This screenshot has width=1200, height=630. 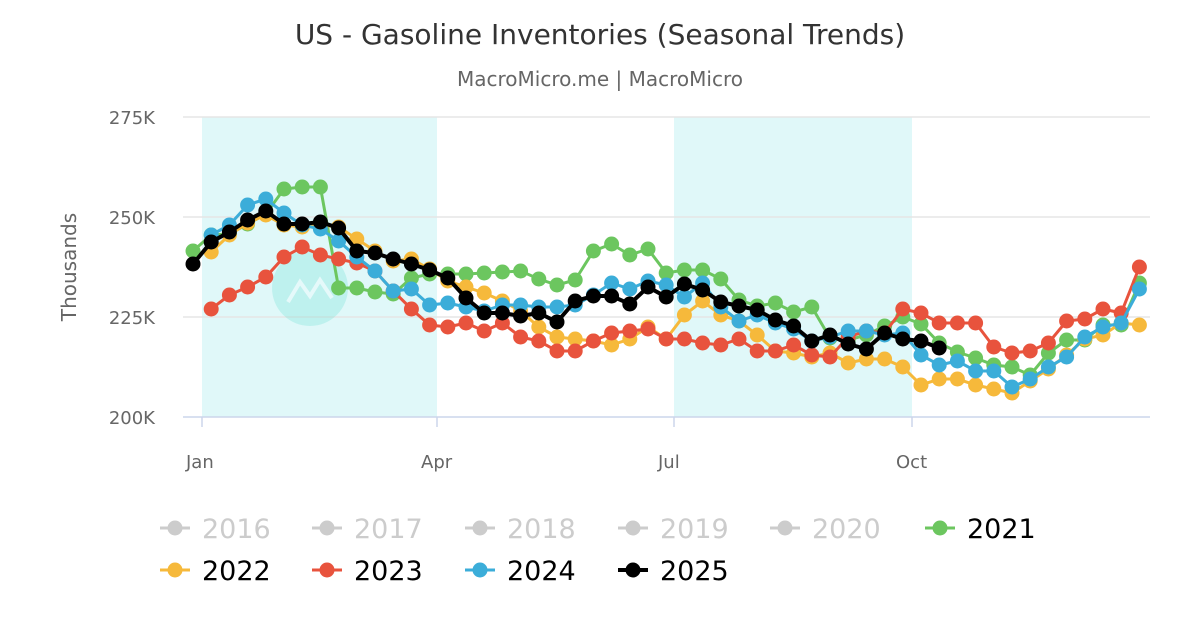 I want to click on legend-item-2024: 2024, so click(x=520, y=571).